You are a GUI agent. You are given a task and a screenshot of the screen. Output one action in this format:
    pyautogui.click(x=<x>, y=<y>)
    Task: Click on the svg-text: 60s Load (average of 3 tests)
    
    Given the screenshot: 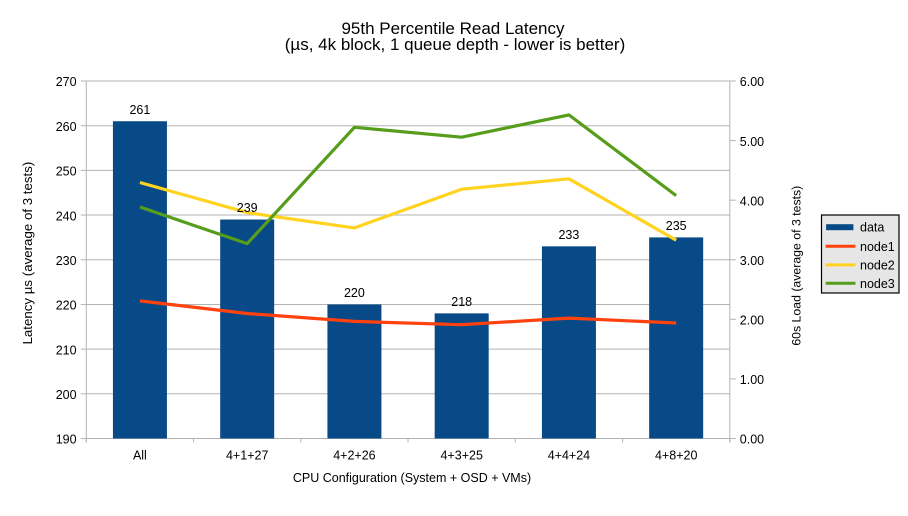 What is the action you would take?
    pyautogui.click(x=797, y=266)
    